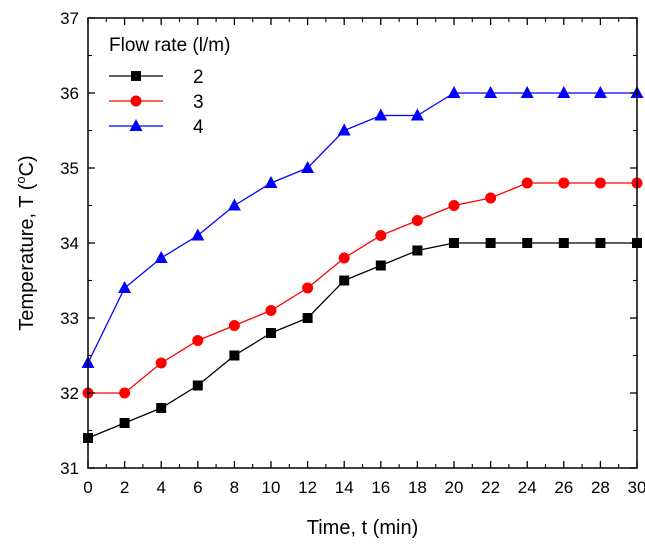 Image resolution: width=645 pixels, height=545 pixels. I want to click on legend-item-4: 4, so click(156, 127).